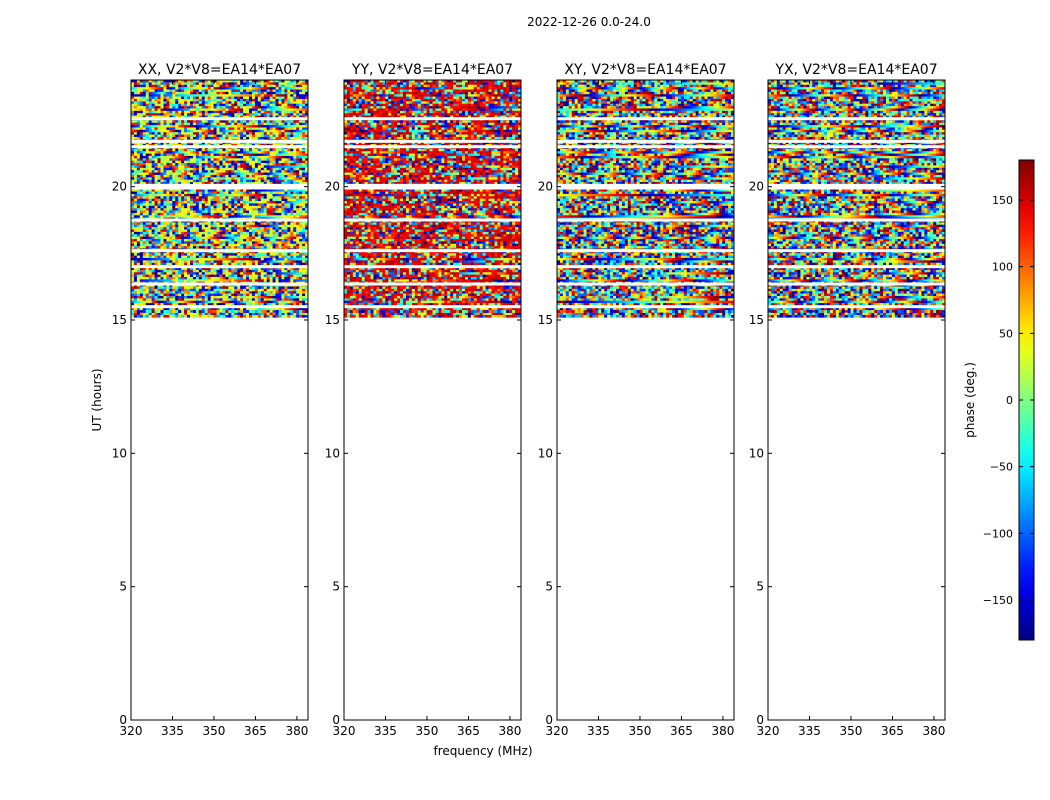 This screenshot has width=1050, height=800. Describe the element at coordinates (219, 70) in the screenshot. I see `panel-title: XX, V2*V8=EA14*EA07` at that location.